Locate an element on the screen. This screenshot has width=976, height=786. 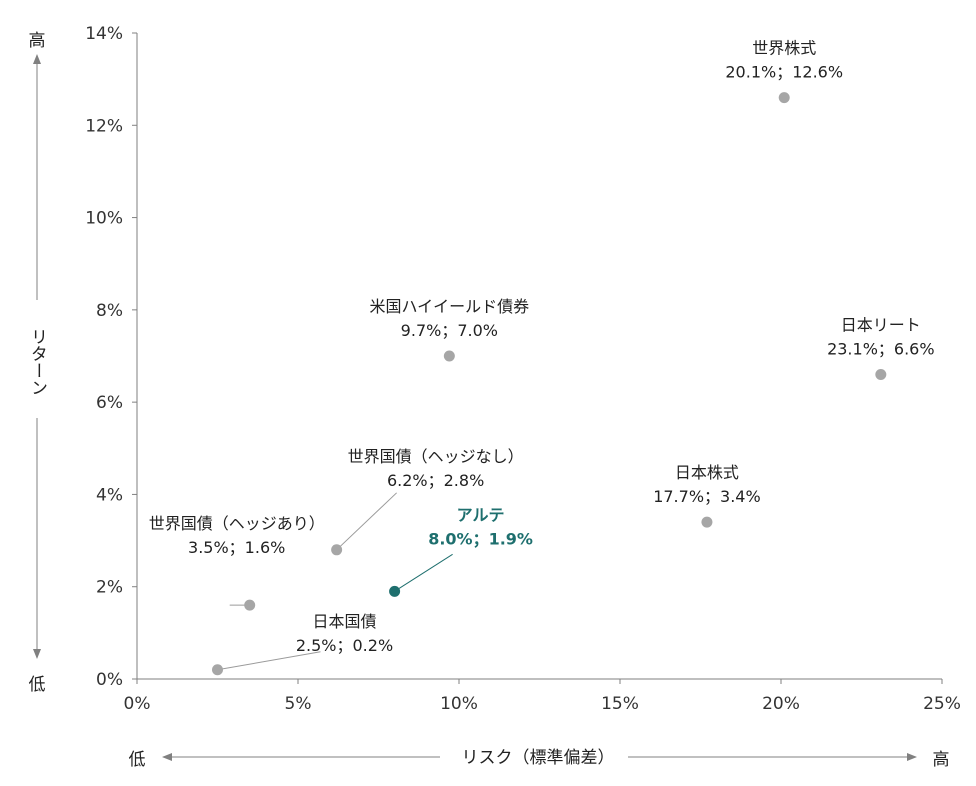
point-name-label: 世界国債（ヘッジなし） is located at coordinates (436, 456).